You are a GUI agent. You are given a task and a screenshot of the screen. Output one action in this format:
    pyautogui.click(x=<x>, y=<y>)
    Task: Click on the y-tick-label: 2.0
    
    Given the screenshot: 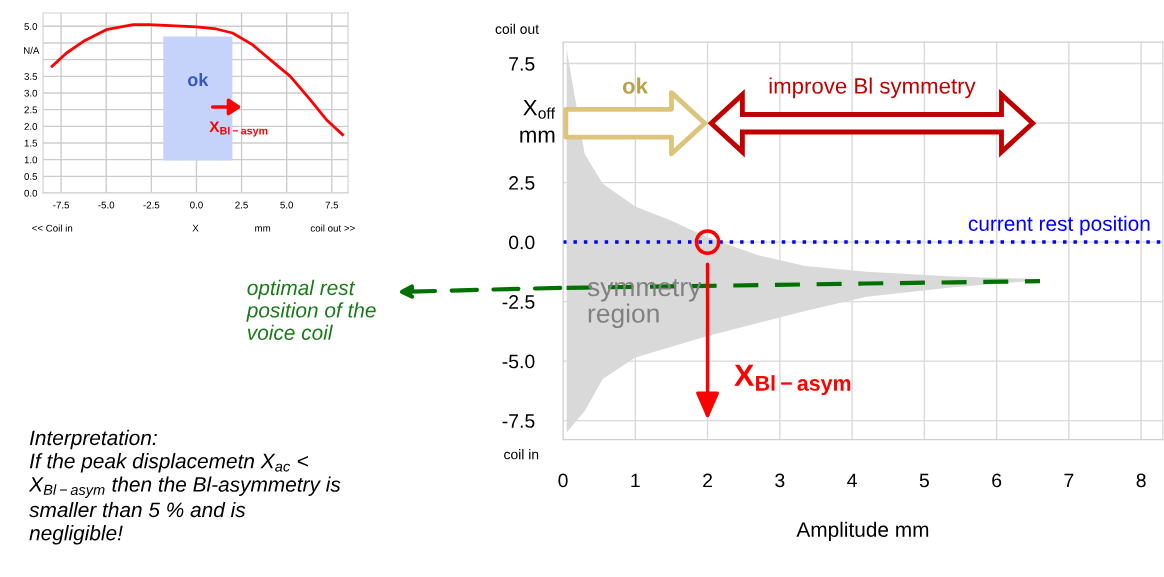 What is the action you would take?
    pyautogui.click(x=31, y=126)
    